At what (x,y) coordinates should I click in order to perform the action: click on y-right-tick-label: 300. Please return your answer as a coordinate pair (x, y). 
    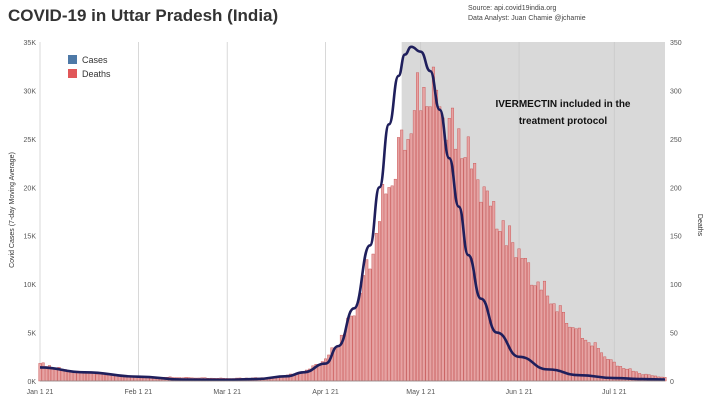
    Looking at the image, I should click on (676, 91).